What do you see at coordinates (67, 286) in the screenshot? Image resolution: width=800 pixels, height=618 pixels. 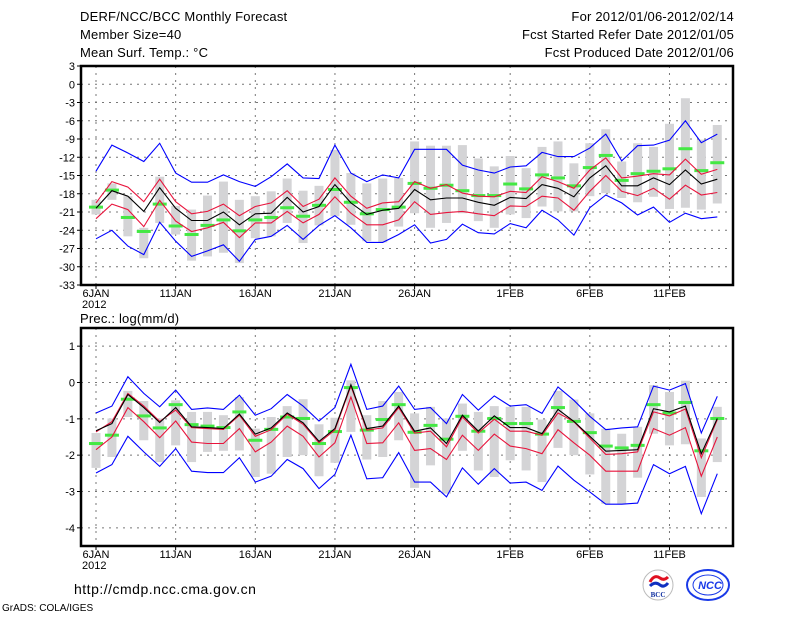 I see `y-tick-label: -33` at bounding box center [67, 286].